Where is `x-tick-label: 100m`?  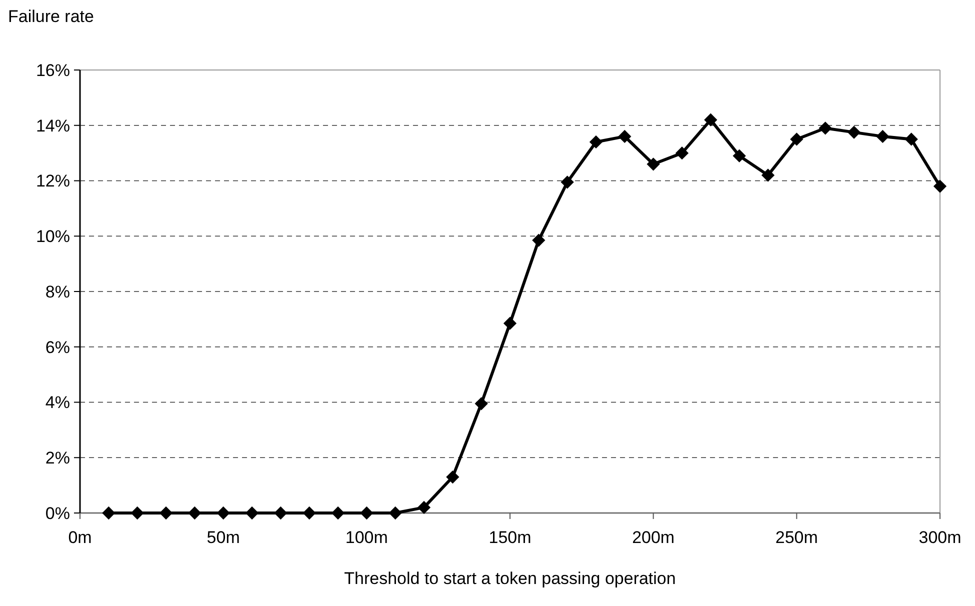 x-tick-label: 100m is located at coordinates (366, 537).